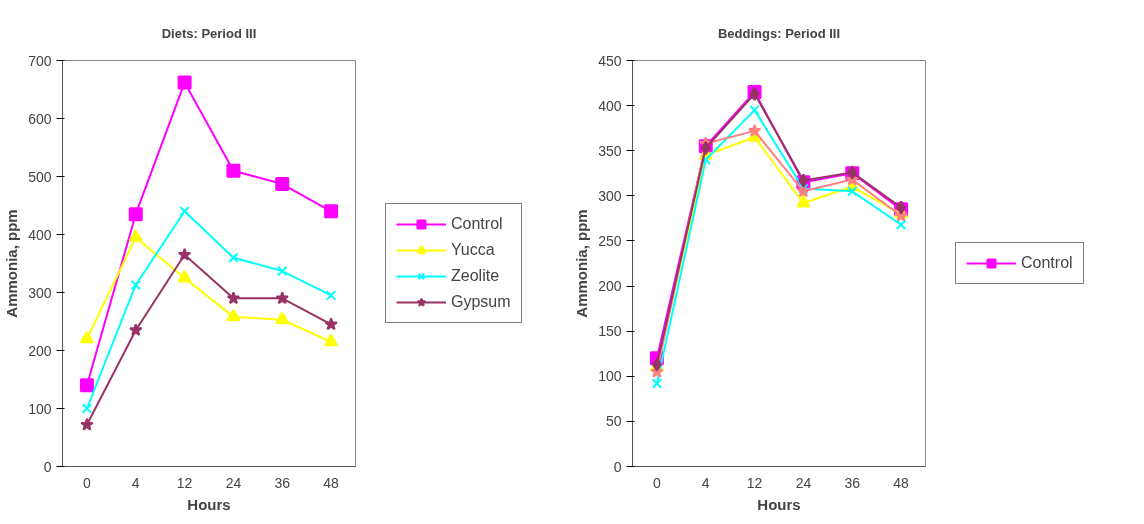  What do you see at coordinates (613, 421) in the screenshot?
I see `y-tick-label: 50` at bounding box center [613, 421].